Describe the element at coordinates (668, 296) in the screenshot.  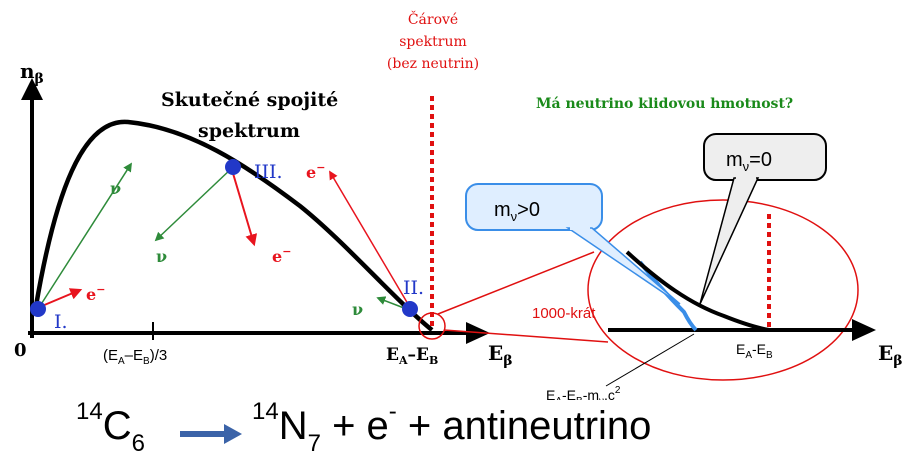
I see `inset-curve-massive-neutrino` at that location.